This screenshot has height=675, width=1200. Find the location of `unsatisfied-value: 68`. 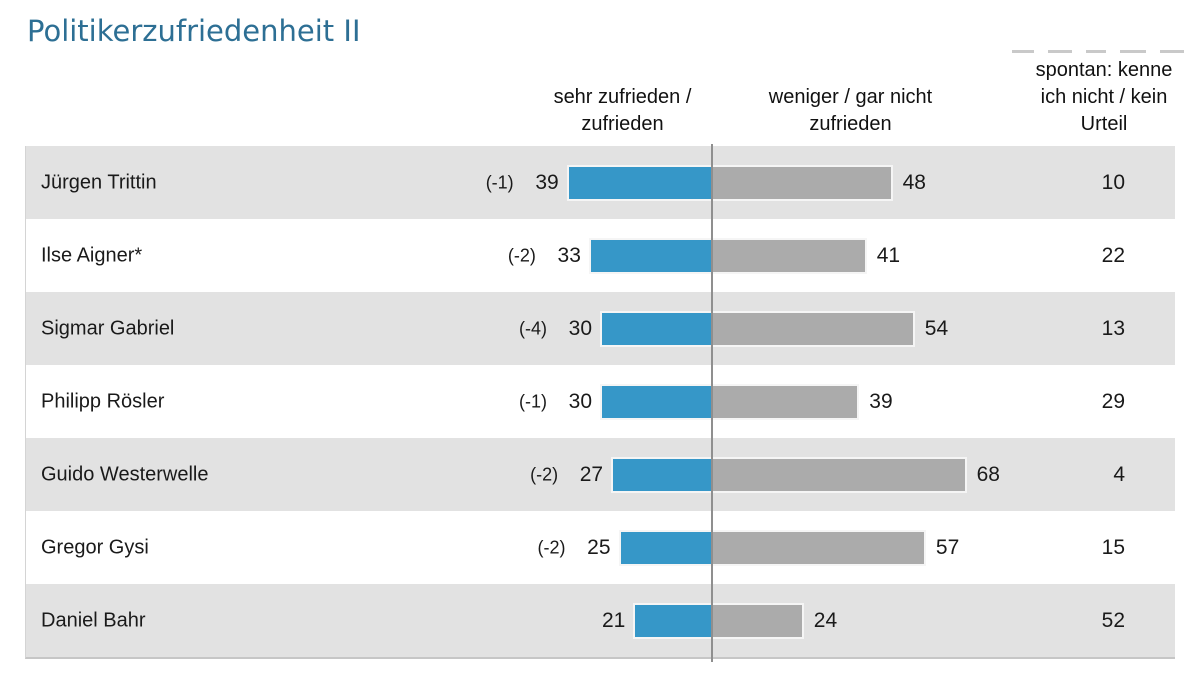

unsatisfied-value: 68 is located at coordinates (988, 474).